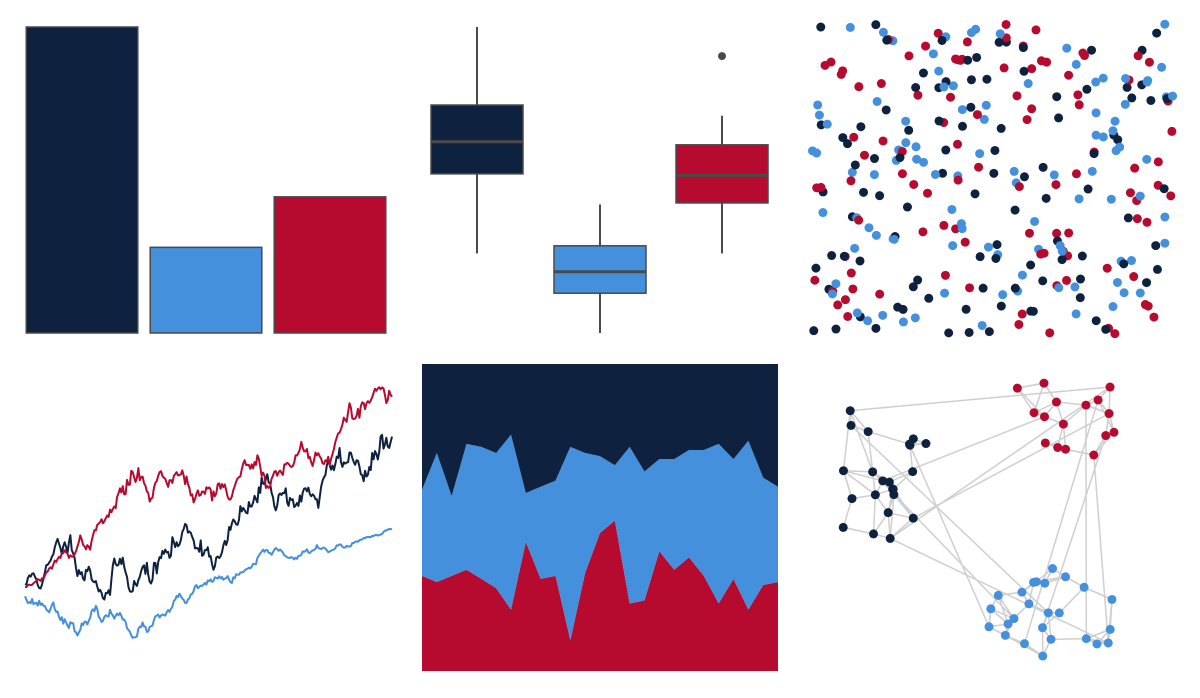 The width and height of the screenshot is (1200, 698). I want to click on line-series-navy, so click(208, 517).